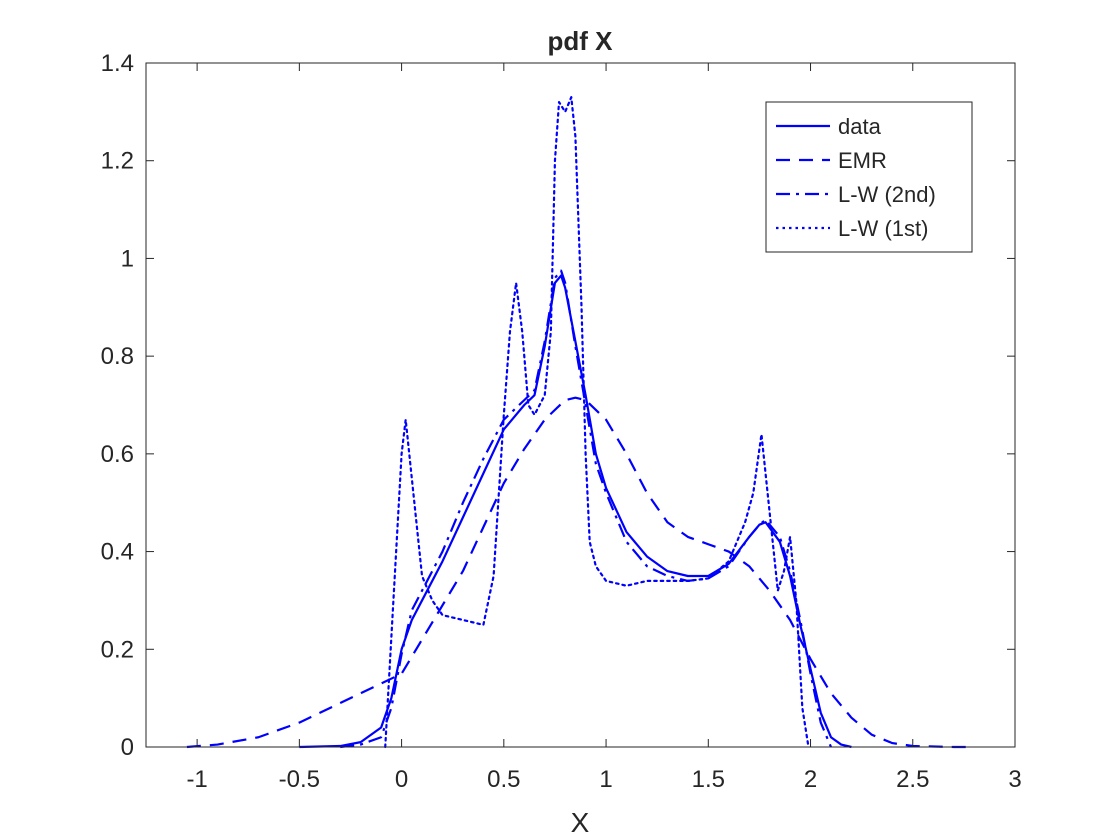  I want to click on legend-label-2: L-W (2nd), so click(887, 194).